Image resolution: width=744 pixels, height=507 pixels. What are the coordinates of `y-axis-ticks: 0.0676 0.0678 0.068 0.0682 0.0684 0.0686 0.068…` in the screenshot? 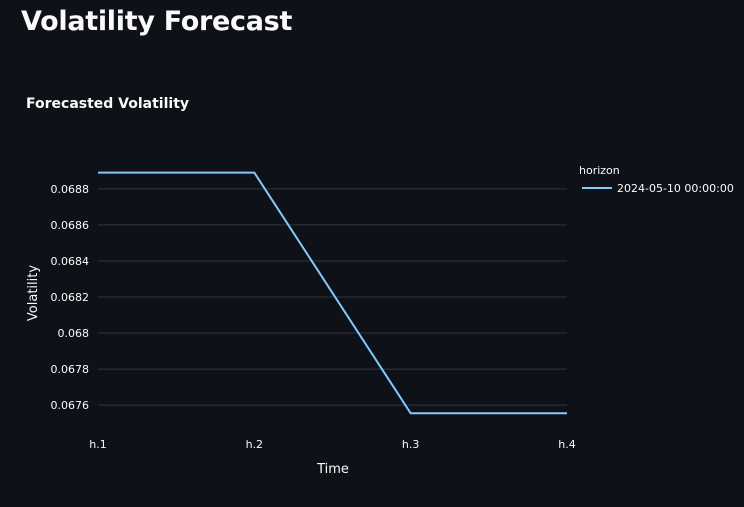 It's located at (70, 297).